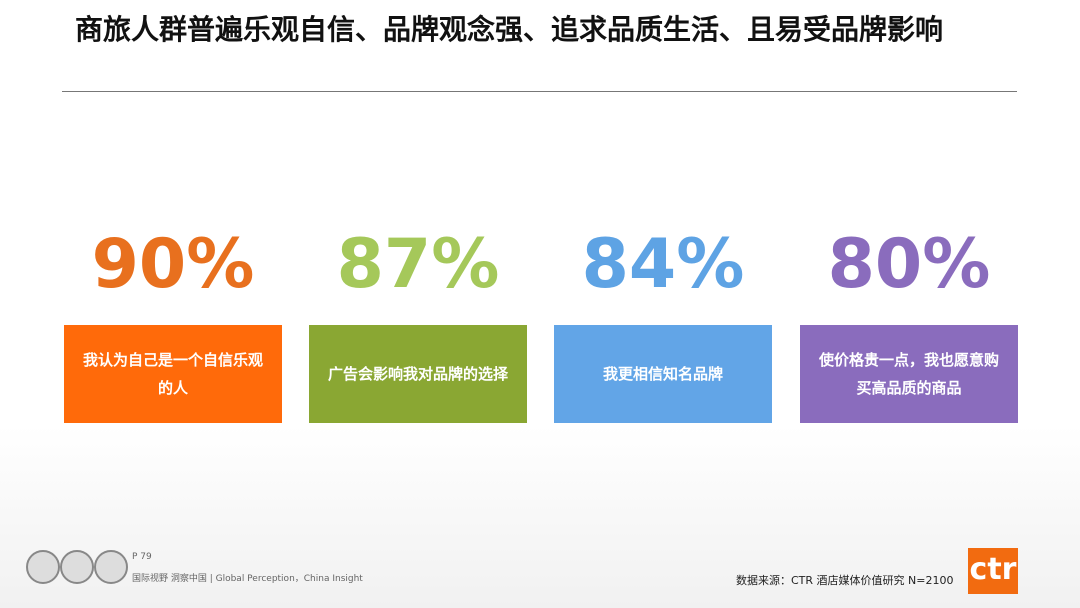  Describe the element at coordinates (509, 29) in the screenshot. I see `title: 商旅人群普遍乐观自信、品牌观念强、追求品质生活、且易受品牌影响` at that location.